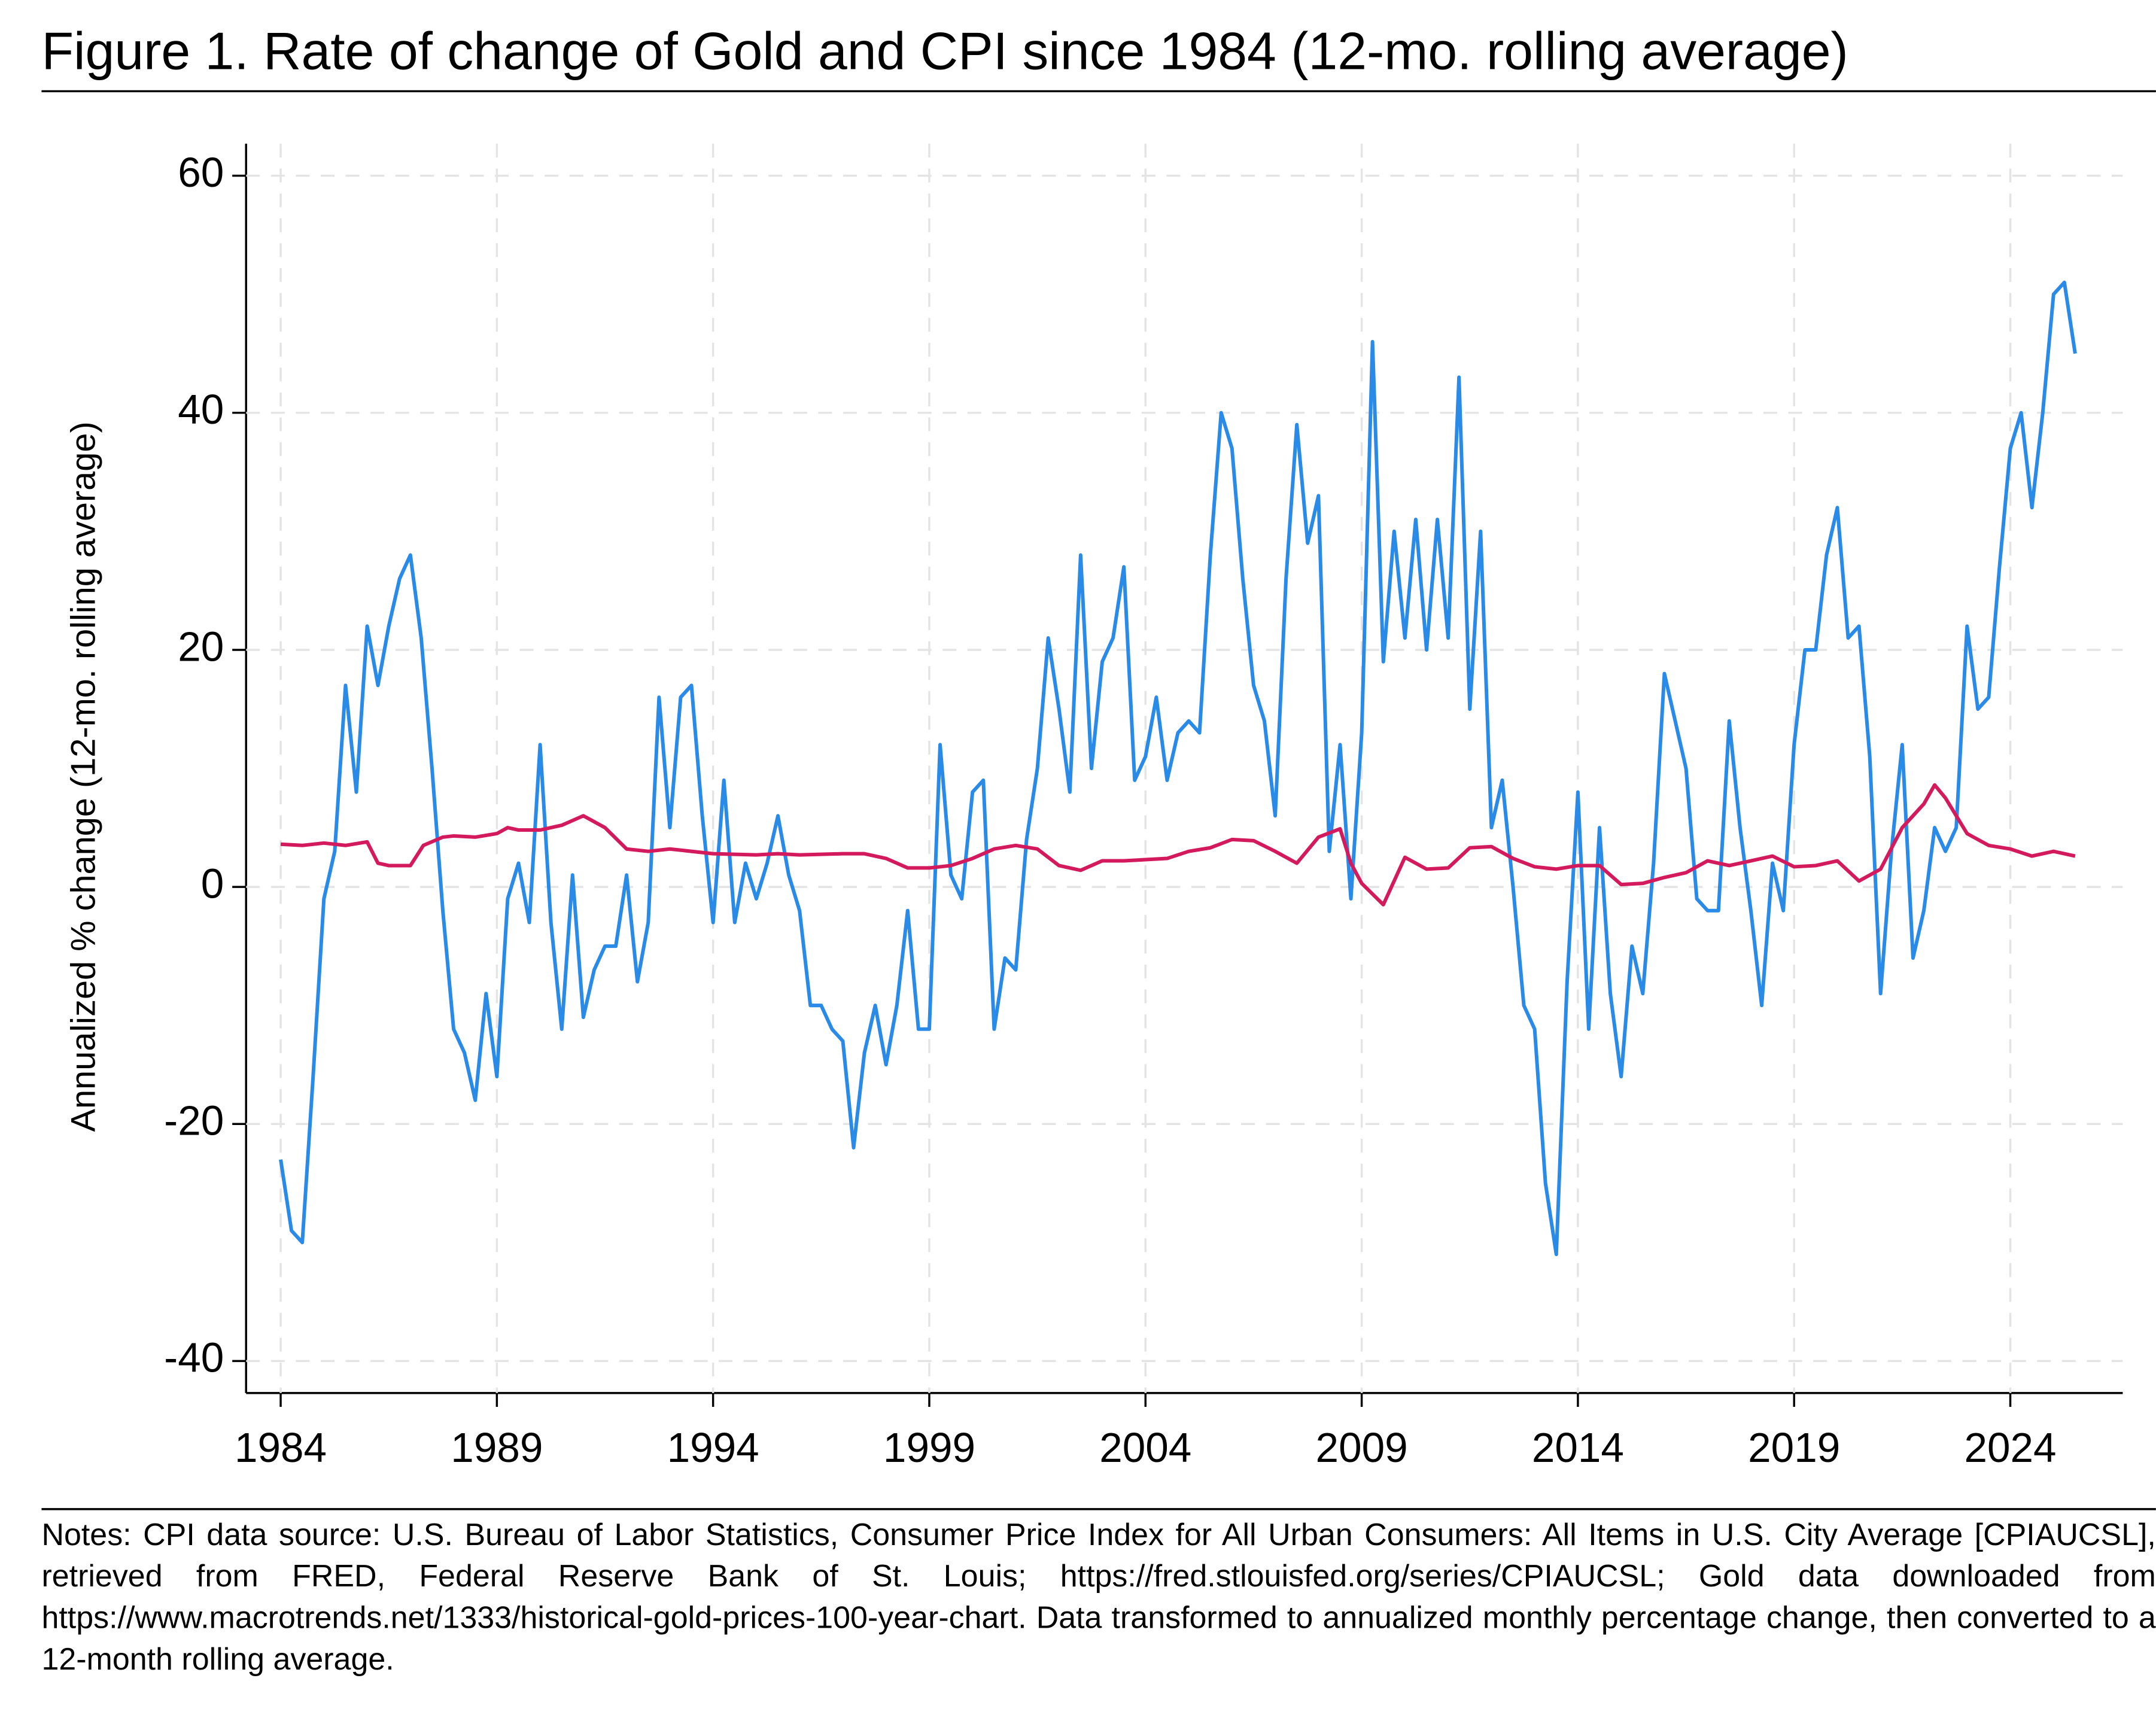  What do you see at coordinates (201, 172) in the screenshot?
I see `y-tick-label: 60` at bounding box center [201, 172].